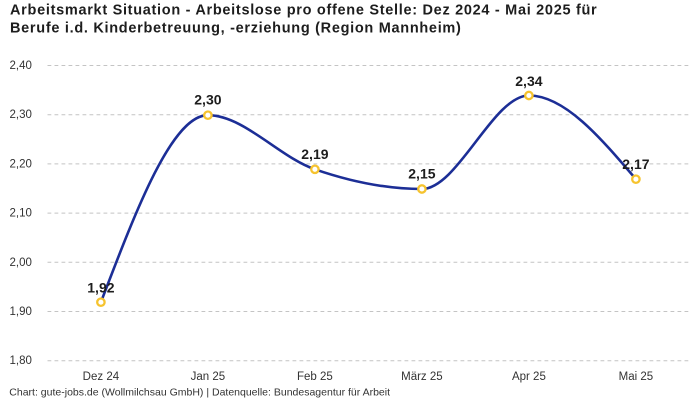 The image size is (700, 400). Describe the element at coordinates (208, 377) in the screenshot. I see `svg-text: Jan 25` at that location.